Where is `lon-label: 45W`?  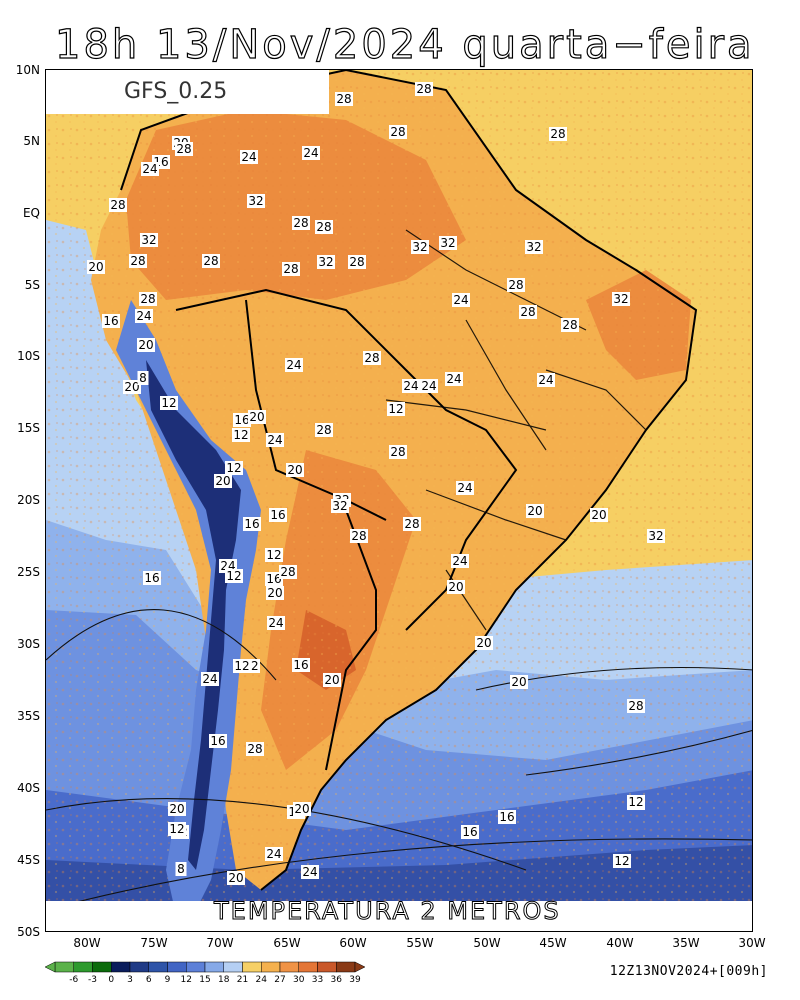
lon-label: 45W is located at coordinates (553, 943).